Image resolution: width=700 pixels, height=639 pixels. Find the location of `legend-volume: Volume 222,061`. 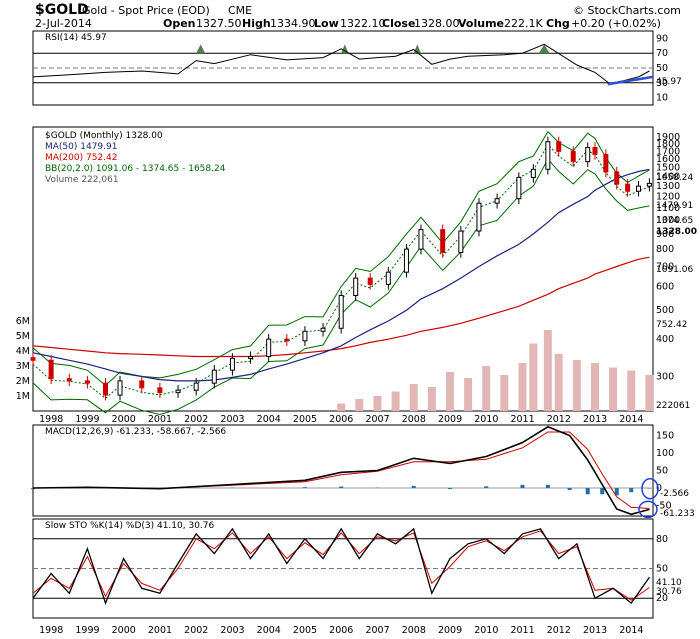

legend-volume: Volume 222,061 is located at coordinates (82, 180).